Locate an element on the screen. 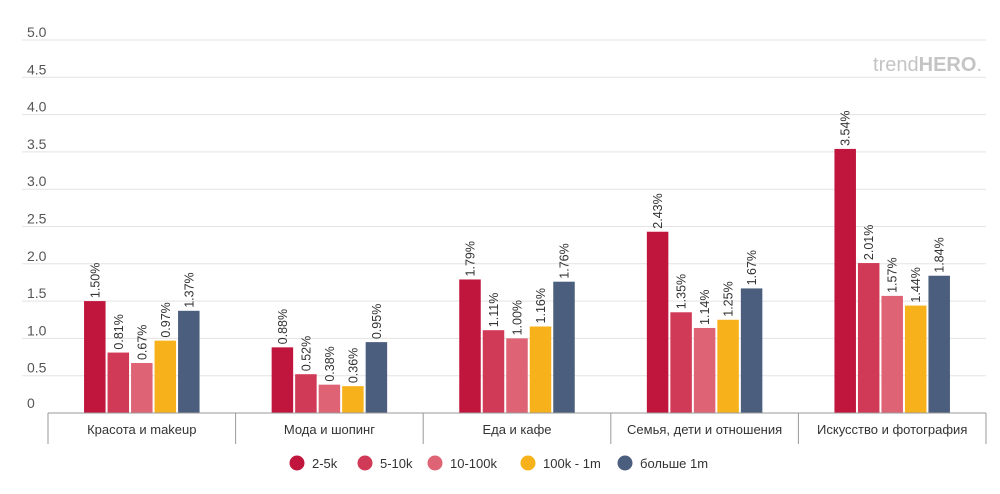 This screenshot has height=494, width=1000. data-label: 1.35% is located at coordinates (682, 291).